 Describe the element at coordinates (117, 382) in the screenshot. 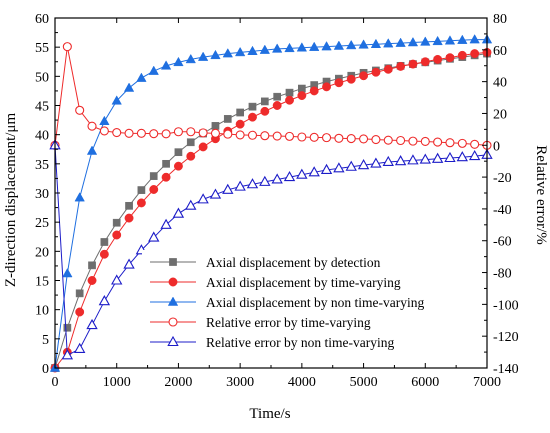

I see `x-tick-label: 1000` at that location.